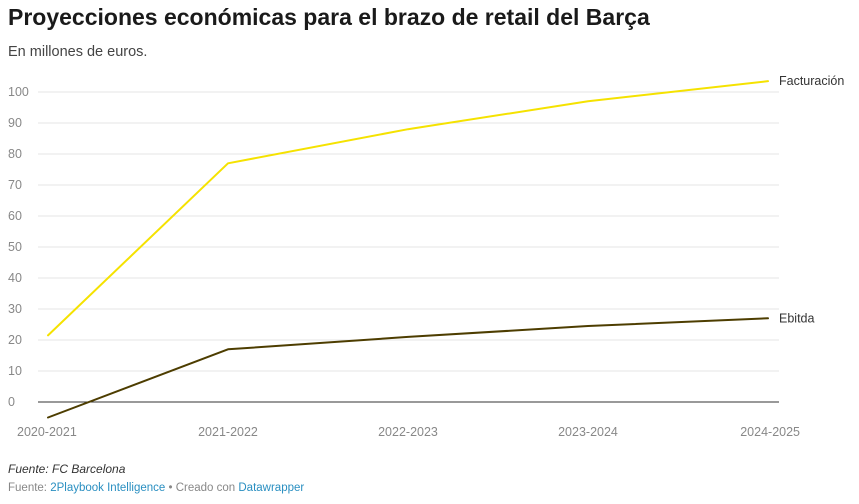 This screenshot has height=504, width=859. I want to click on y-tick-label: 80, so click(15, 154).